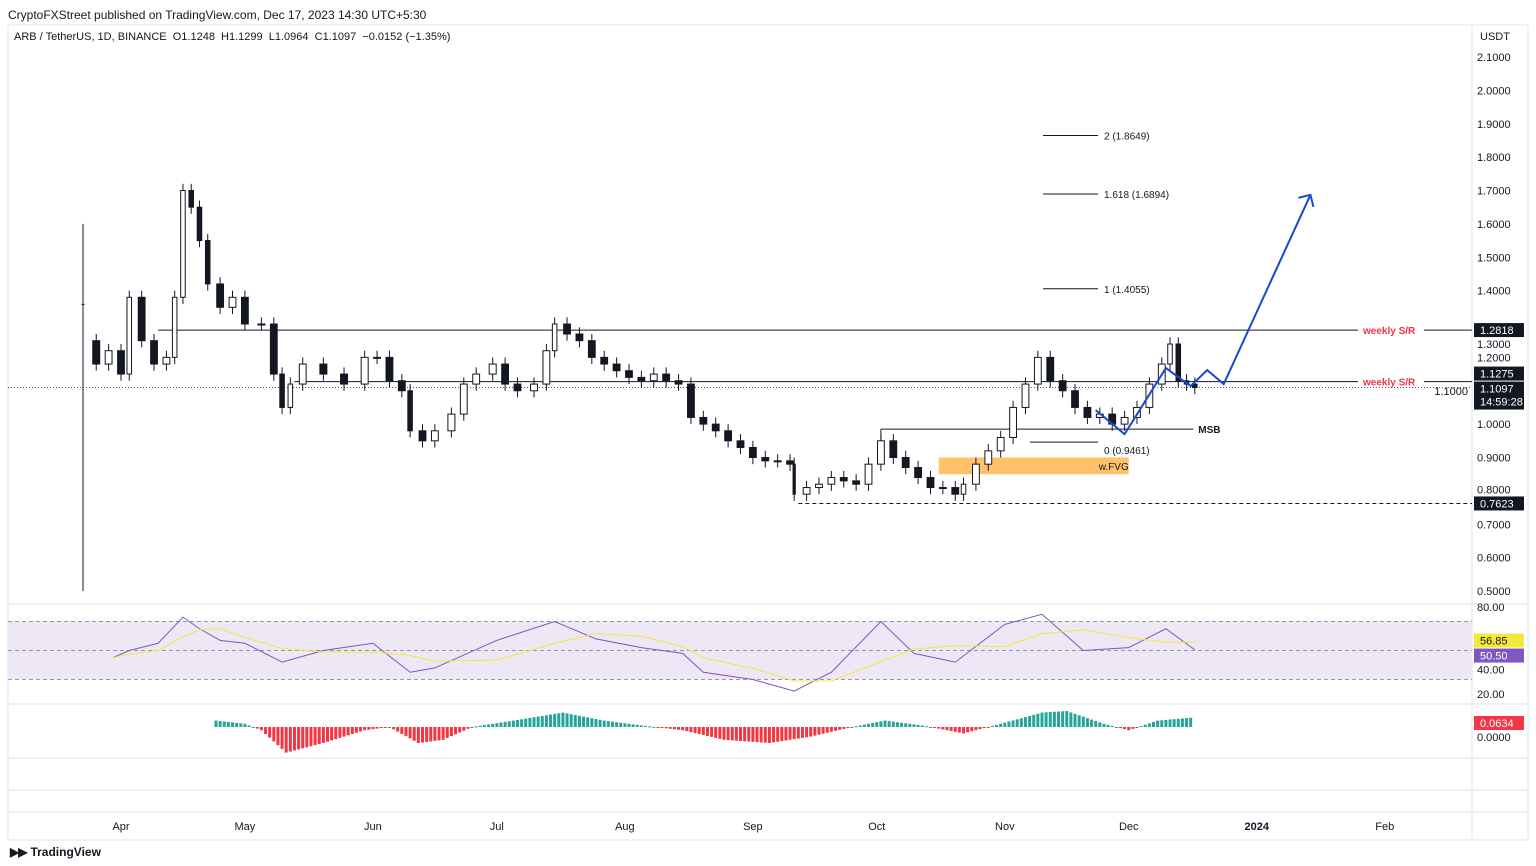 This screenshot has height=866, width=1536. I want to click on price-tick: 1.9000, so click(1494, 125).